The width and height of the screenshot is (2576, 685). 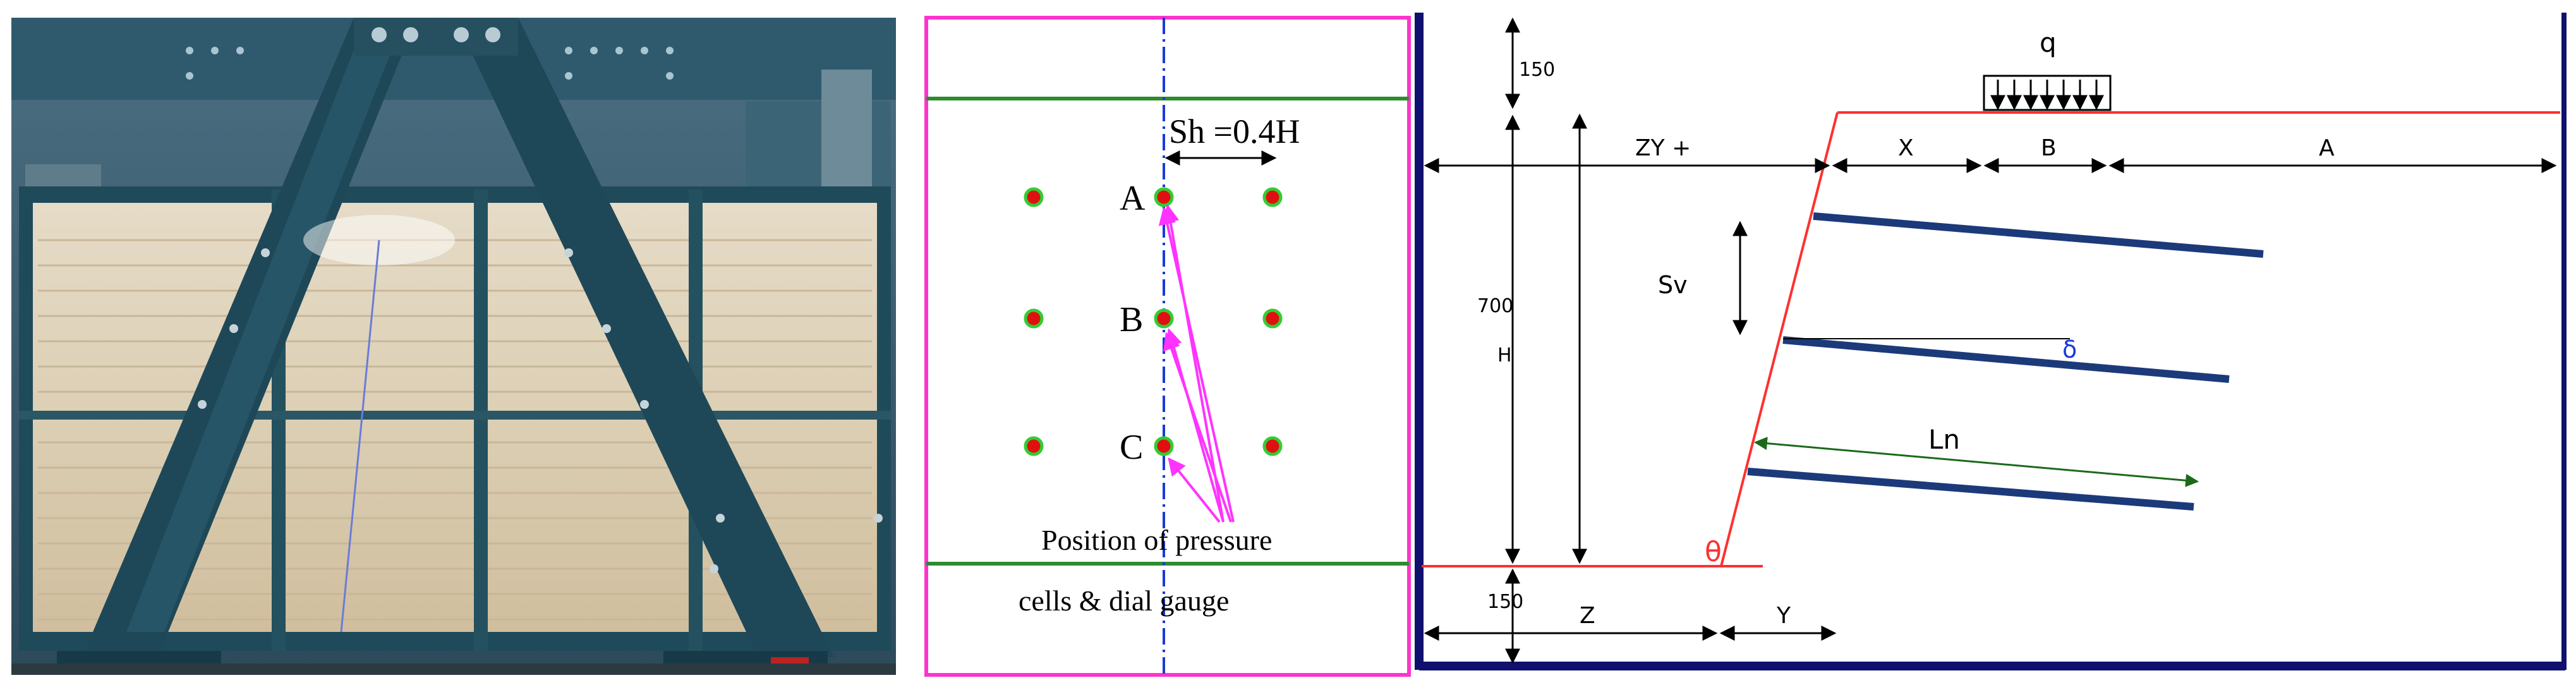 What do you see at coordinates (1906, 148) in the screenshot?
I see `x-label: X` at bounding box center [1906, 148].